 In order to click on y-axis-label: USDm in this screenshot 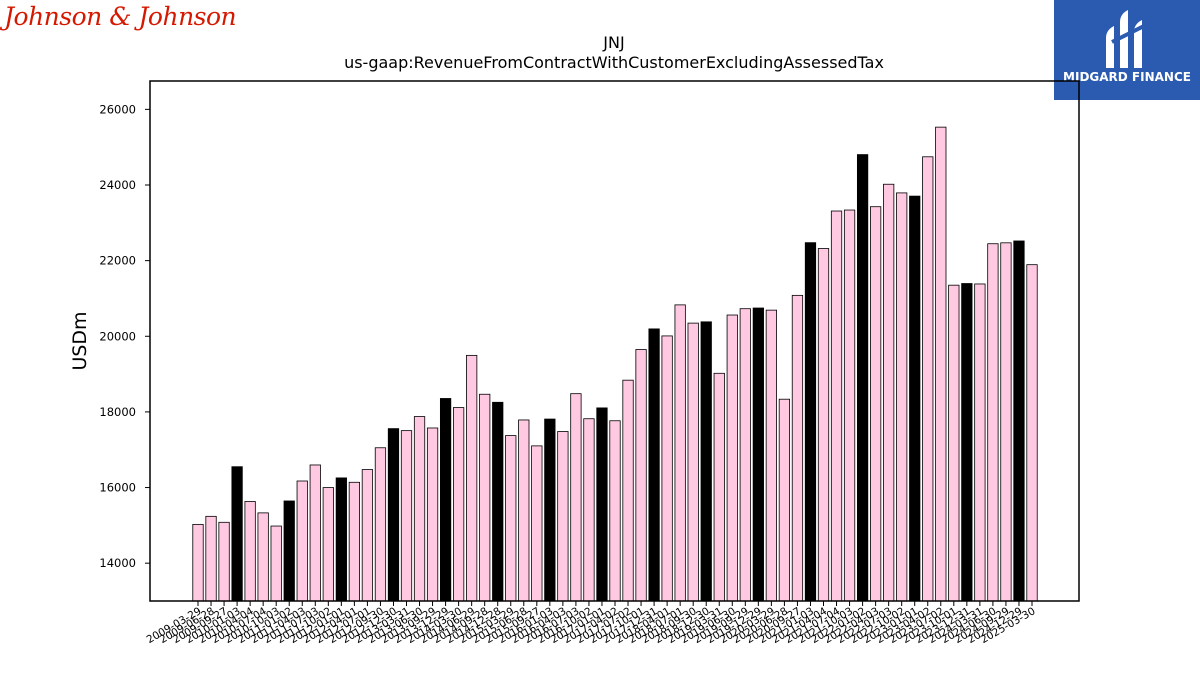, I will do `click(80, 340)`.